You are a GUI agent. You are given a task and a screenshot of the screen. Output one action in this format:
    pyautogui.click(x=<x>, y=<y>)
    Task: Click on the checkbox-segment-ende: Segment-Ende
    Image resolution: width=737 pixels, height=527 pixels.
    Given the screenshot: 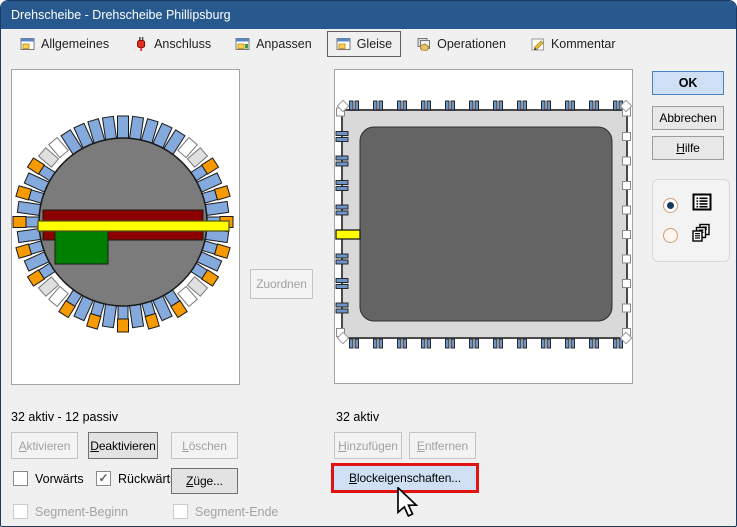 What is the action you would take?
    pyautogui.click(x=225, y=511)
    